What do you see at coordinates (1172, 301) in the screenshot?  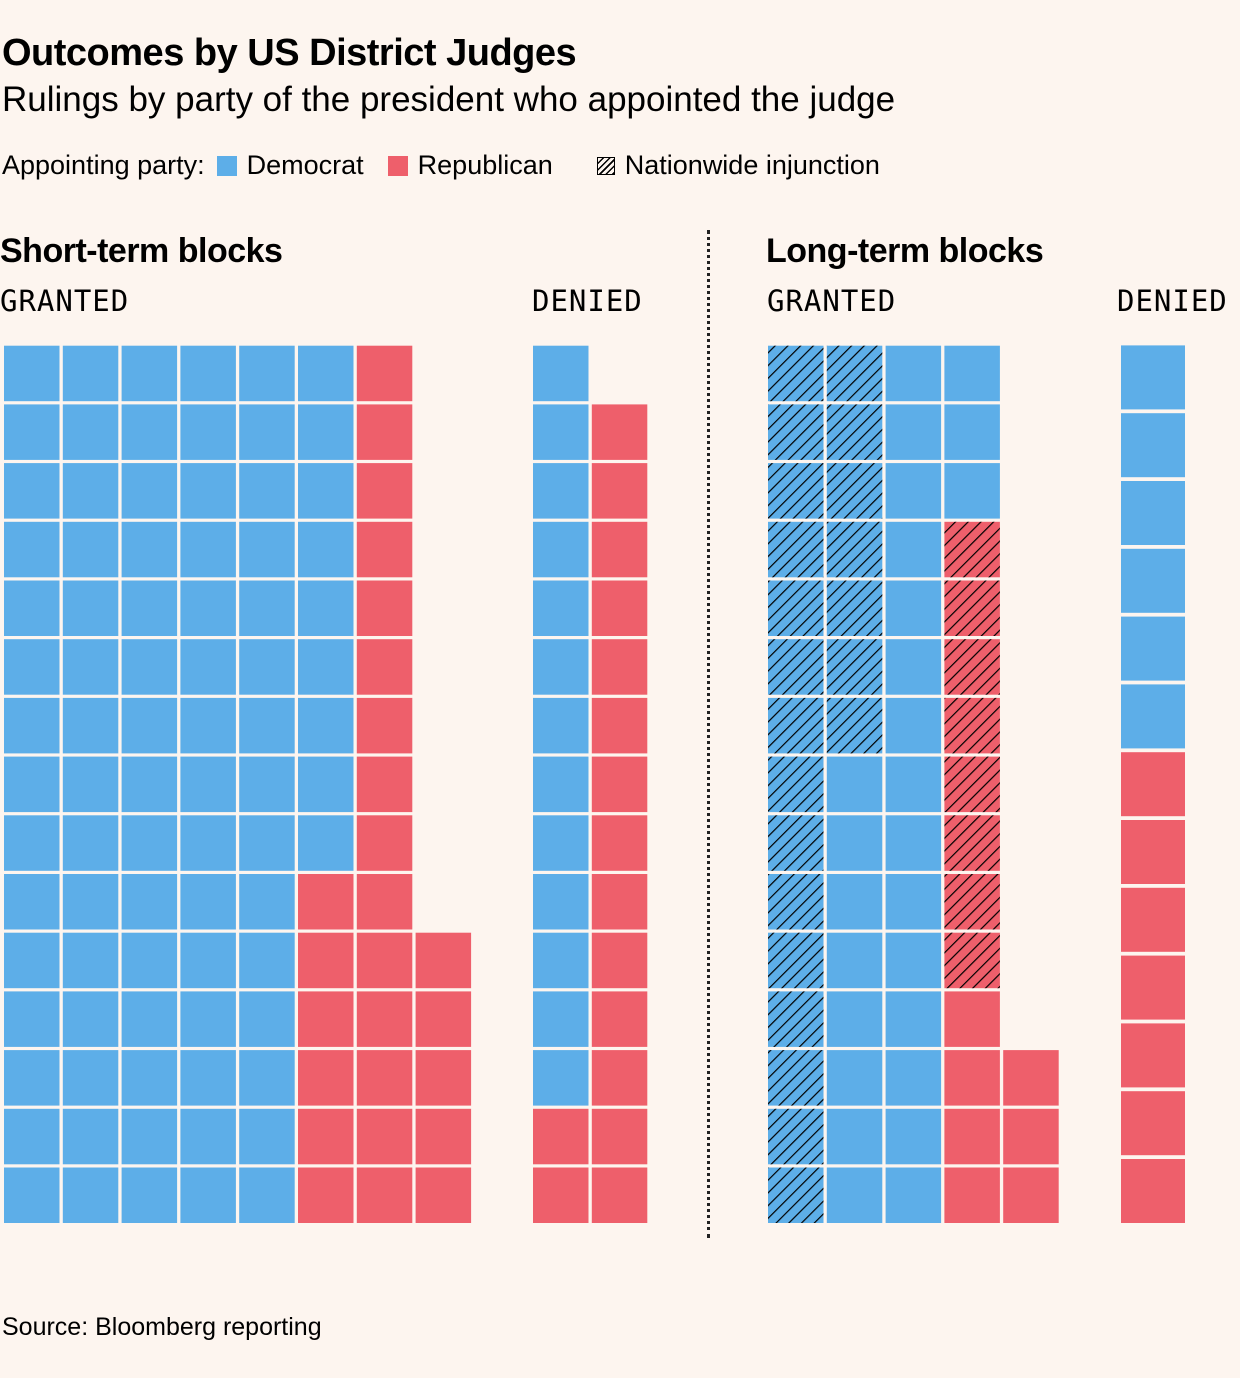 I see `long-term-denied-label: DENIED` at bounding box center [1172, 301].